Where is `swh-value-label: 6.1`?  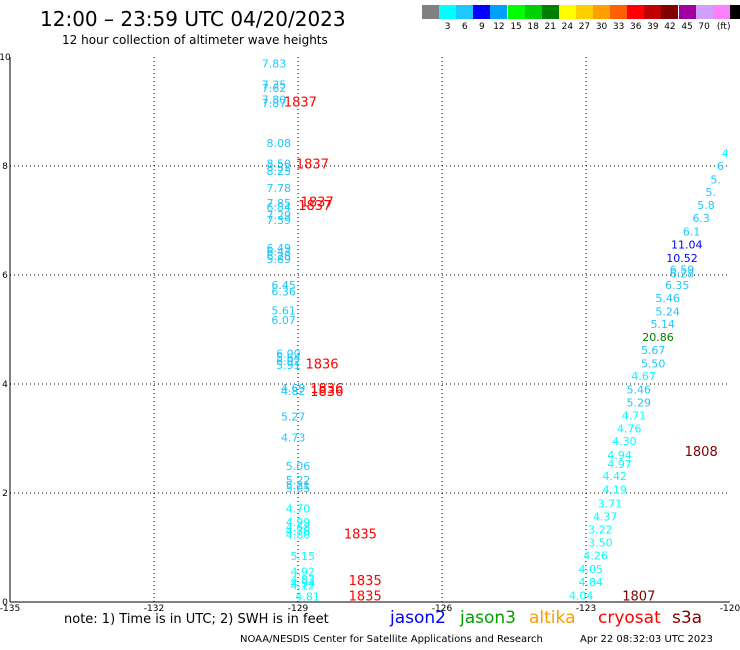 swh-value-label: 6.1 is located at coordinates (692, 231).